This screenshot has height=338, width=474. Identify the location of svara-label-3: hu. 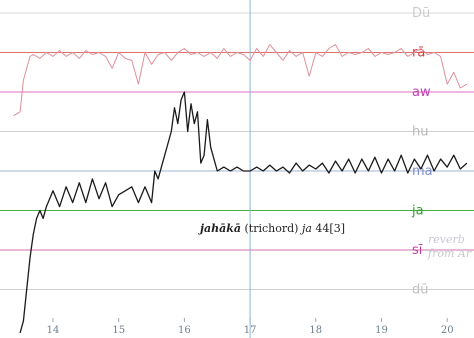
(420, 132).